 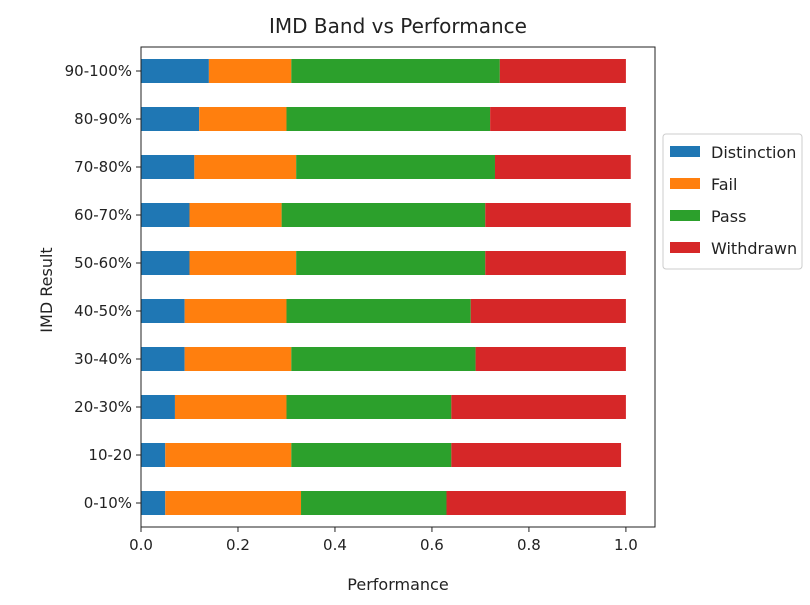 What do you see at coordinates (170, 119) in the screenshot?
I see `bar-distinction-80-90%` at bounding box center [170, 119].